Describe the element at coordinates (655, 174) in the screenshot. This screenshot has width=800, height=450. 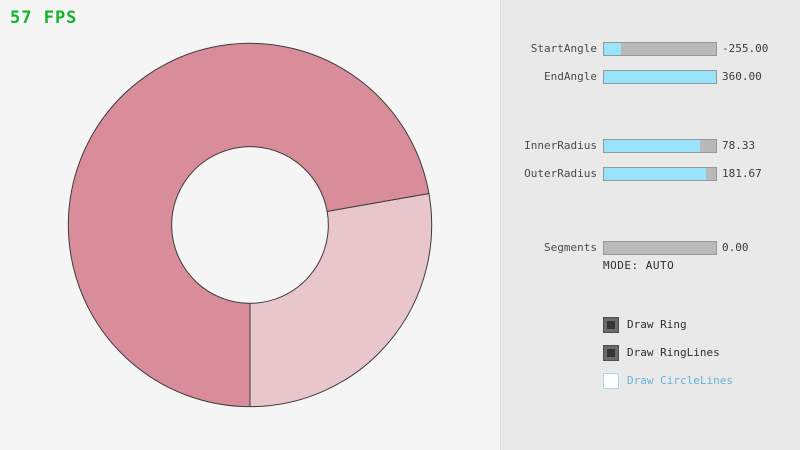
I see `outerradius-slider-fill` at that location.